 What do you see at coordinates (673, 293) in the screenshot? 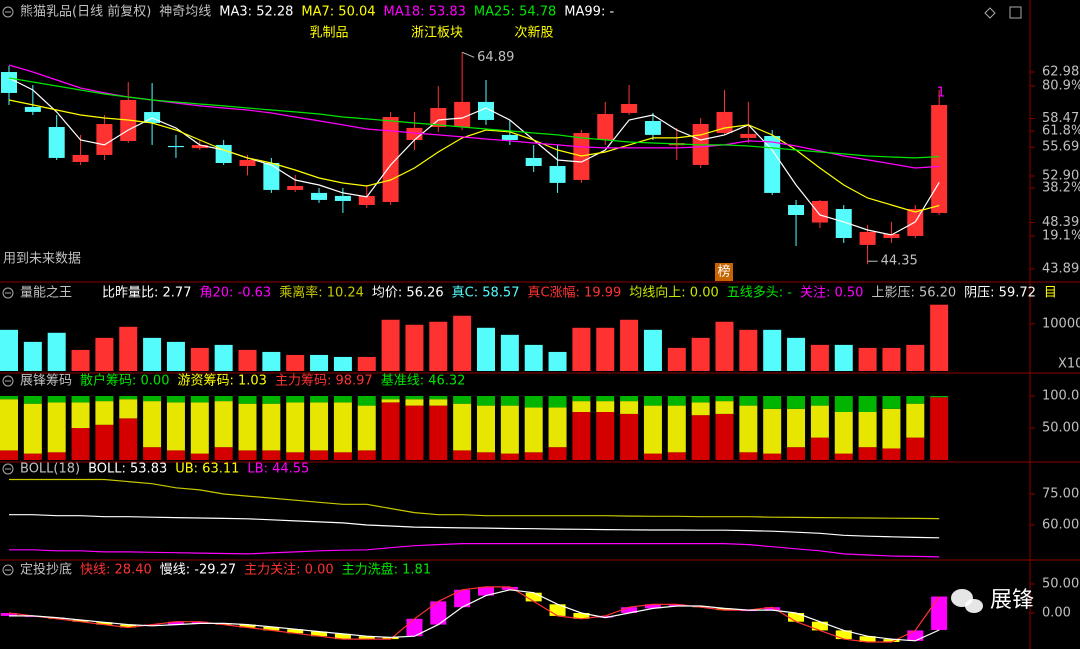
I see `header-item: 均线向上: 0.00` at bounding box center [673, 293].